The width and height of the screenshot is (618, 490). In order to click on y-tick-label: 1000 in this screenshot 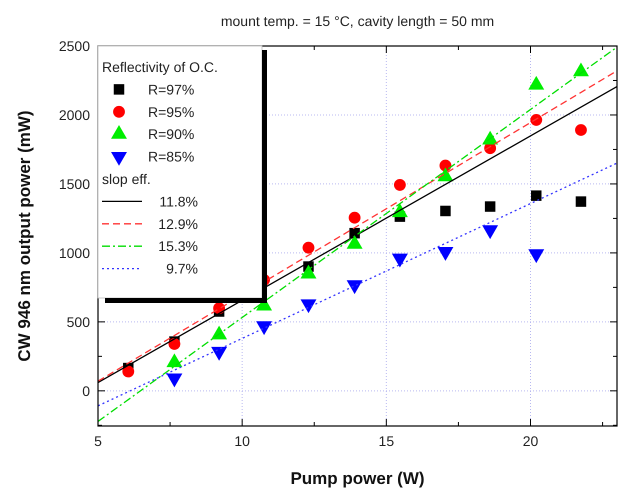, I will do `click(74, 252)`.